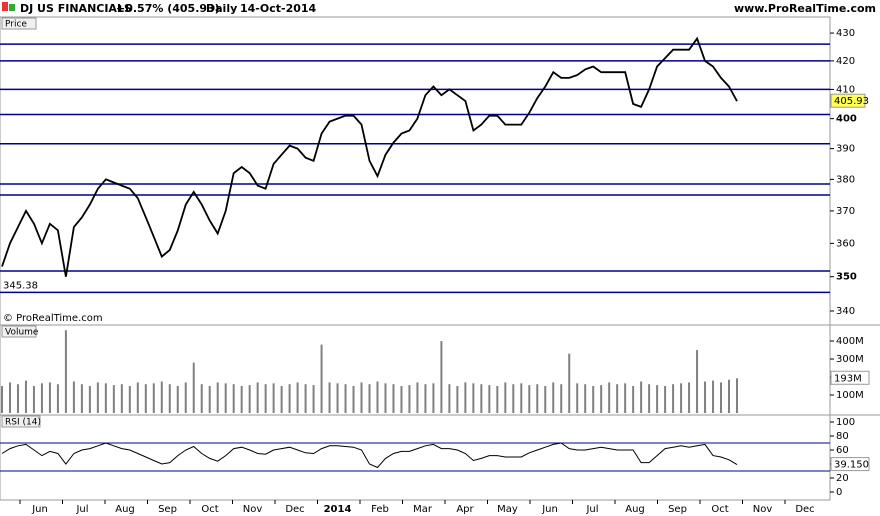 This screenshot has height=516, width=880. What do you see at coordinates (507, 509) in the screenshot?
I see `x-tick-label: May` at bounding box center [507, 509].